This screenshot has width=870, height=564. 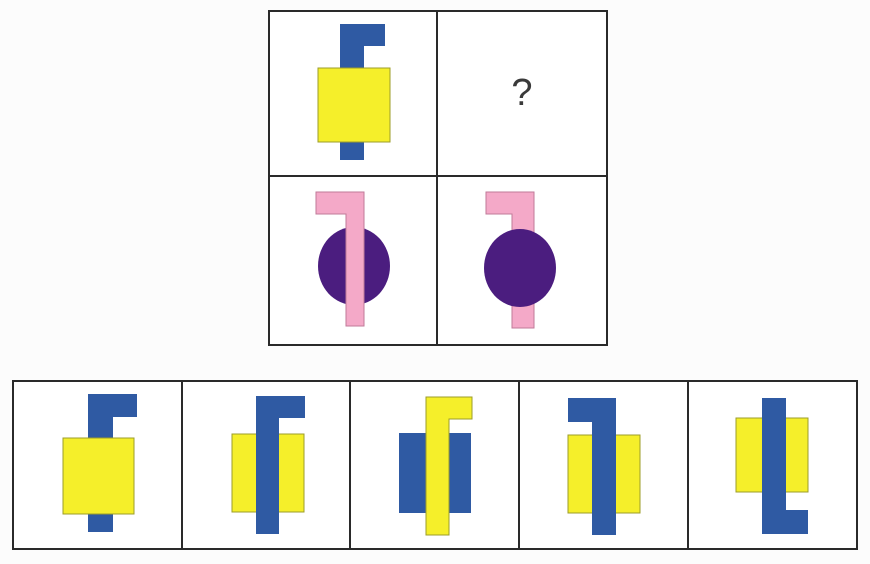 I want to click on yellow-hook-over-blue-rect-icon, so click(x=436, y=466).